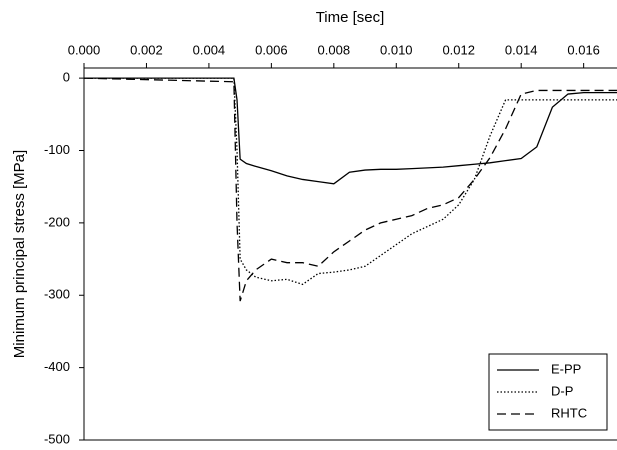  Describe the element at coordinates (66, 77) in the screenshot. I see `y-tick-label: 0` at that location.